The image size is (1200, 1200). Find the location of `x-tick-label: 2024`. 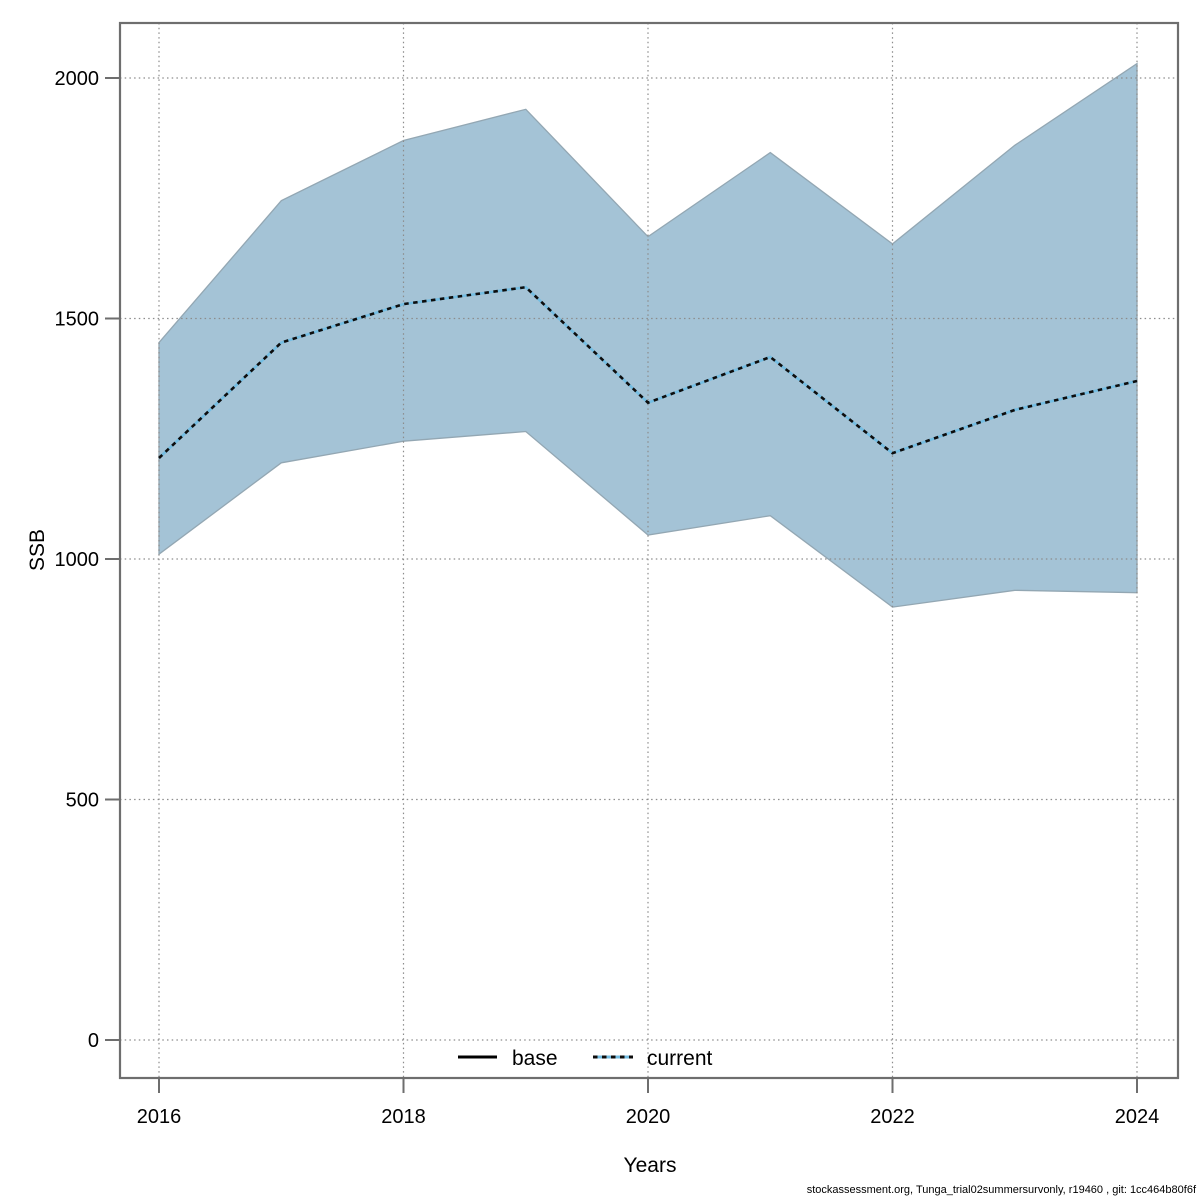

x-tick-label: 2024 is located at coordinates (1137, 1117).